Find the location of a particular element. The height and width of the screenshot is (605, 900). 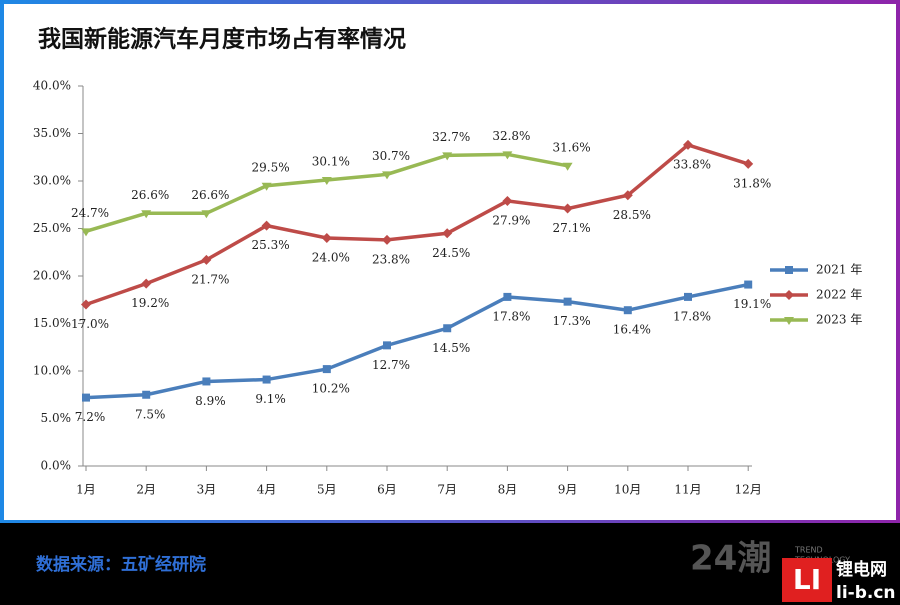

data-label: 17.0% is located at coordinates (90, 324).